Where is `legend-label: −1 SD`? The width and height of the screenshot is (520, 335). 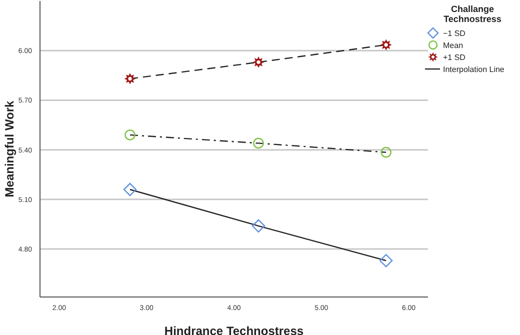
legend-label: −1 SD is located at coordinates (454, 33).